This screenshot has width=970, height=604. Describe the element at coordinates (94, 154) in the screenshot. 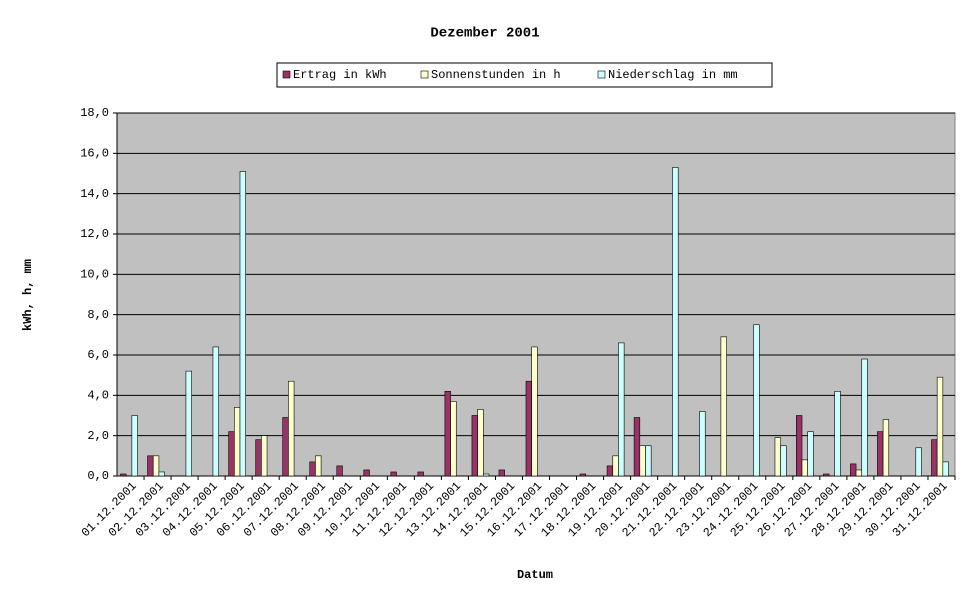

I see `y-tick-label: 16,0` at that location.